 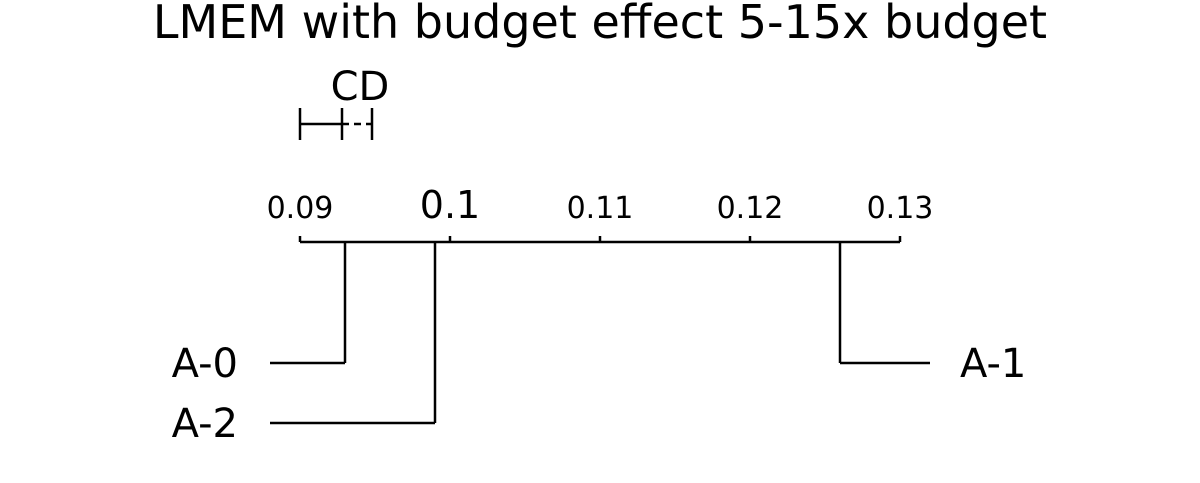 I want to click on tick-label: 0.13, so click(x=900, y=208).